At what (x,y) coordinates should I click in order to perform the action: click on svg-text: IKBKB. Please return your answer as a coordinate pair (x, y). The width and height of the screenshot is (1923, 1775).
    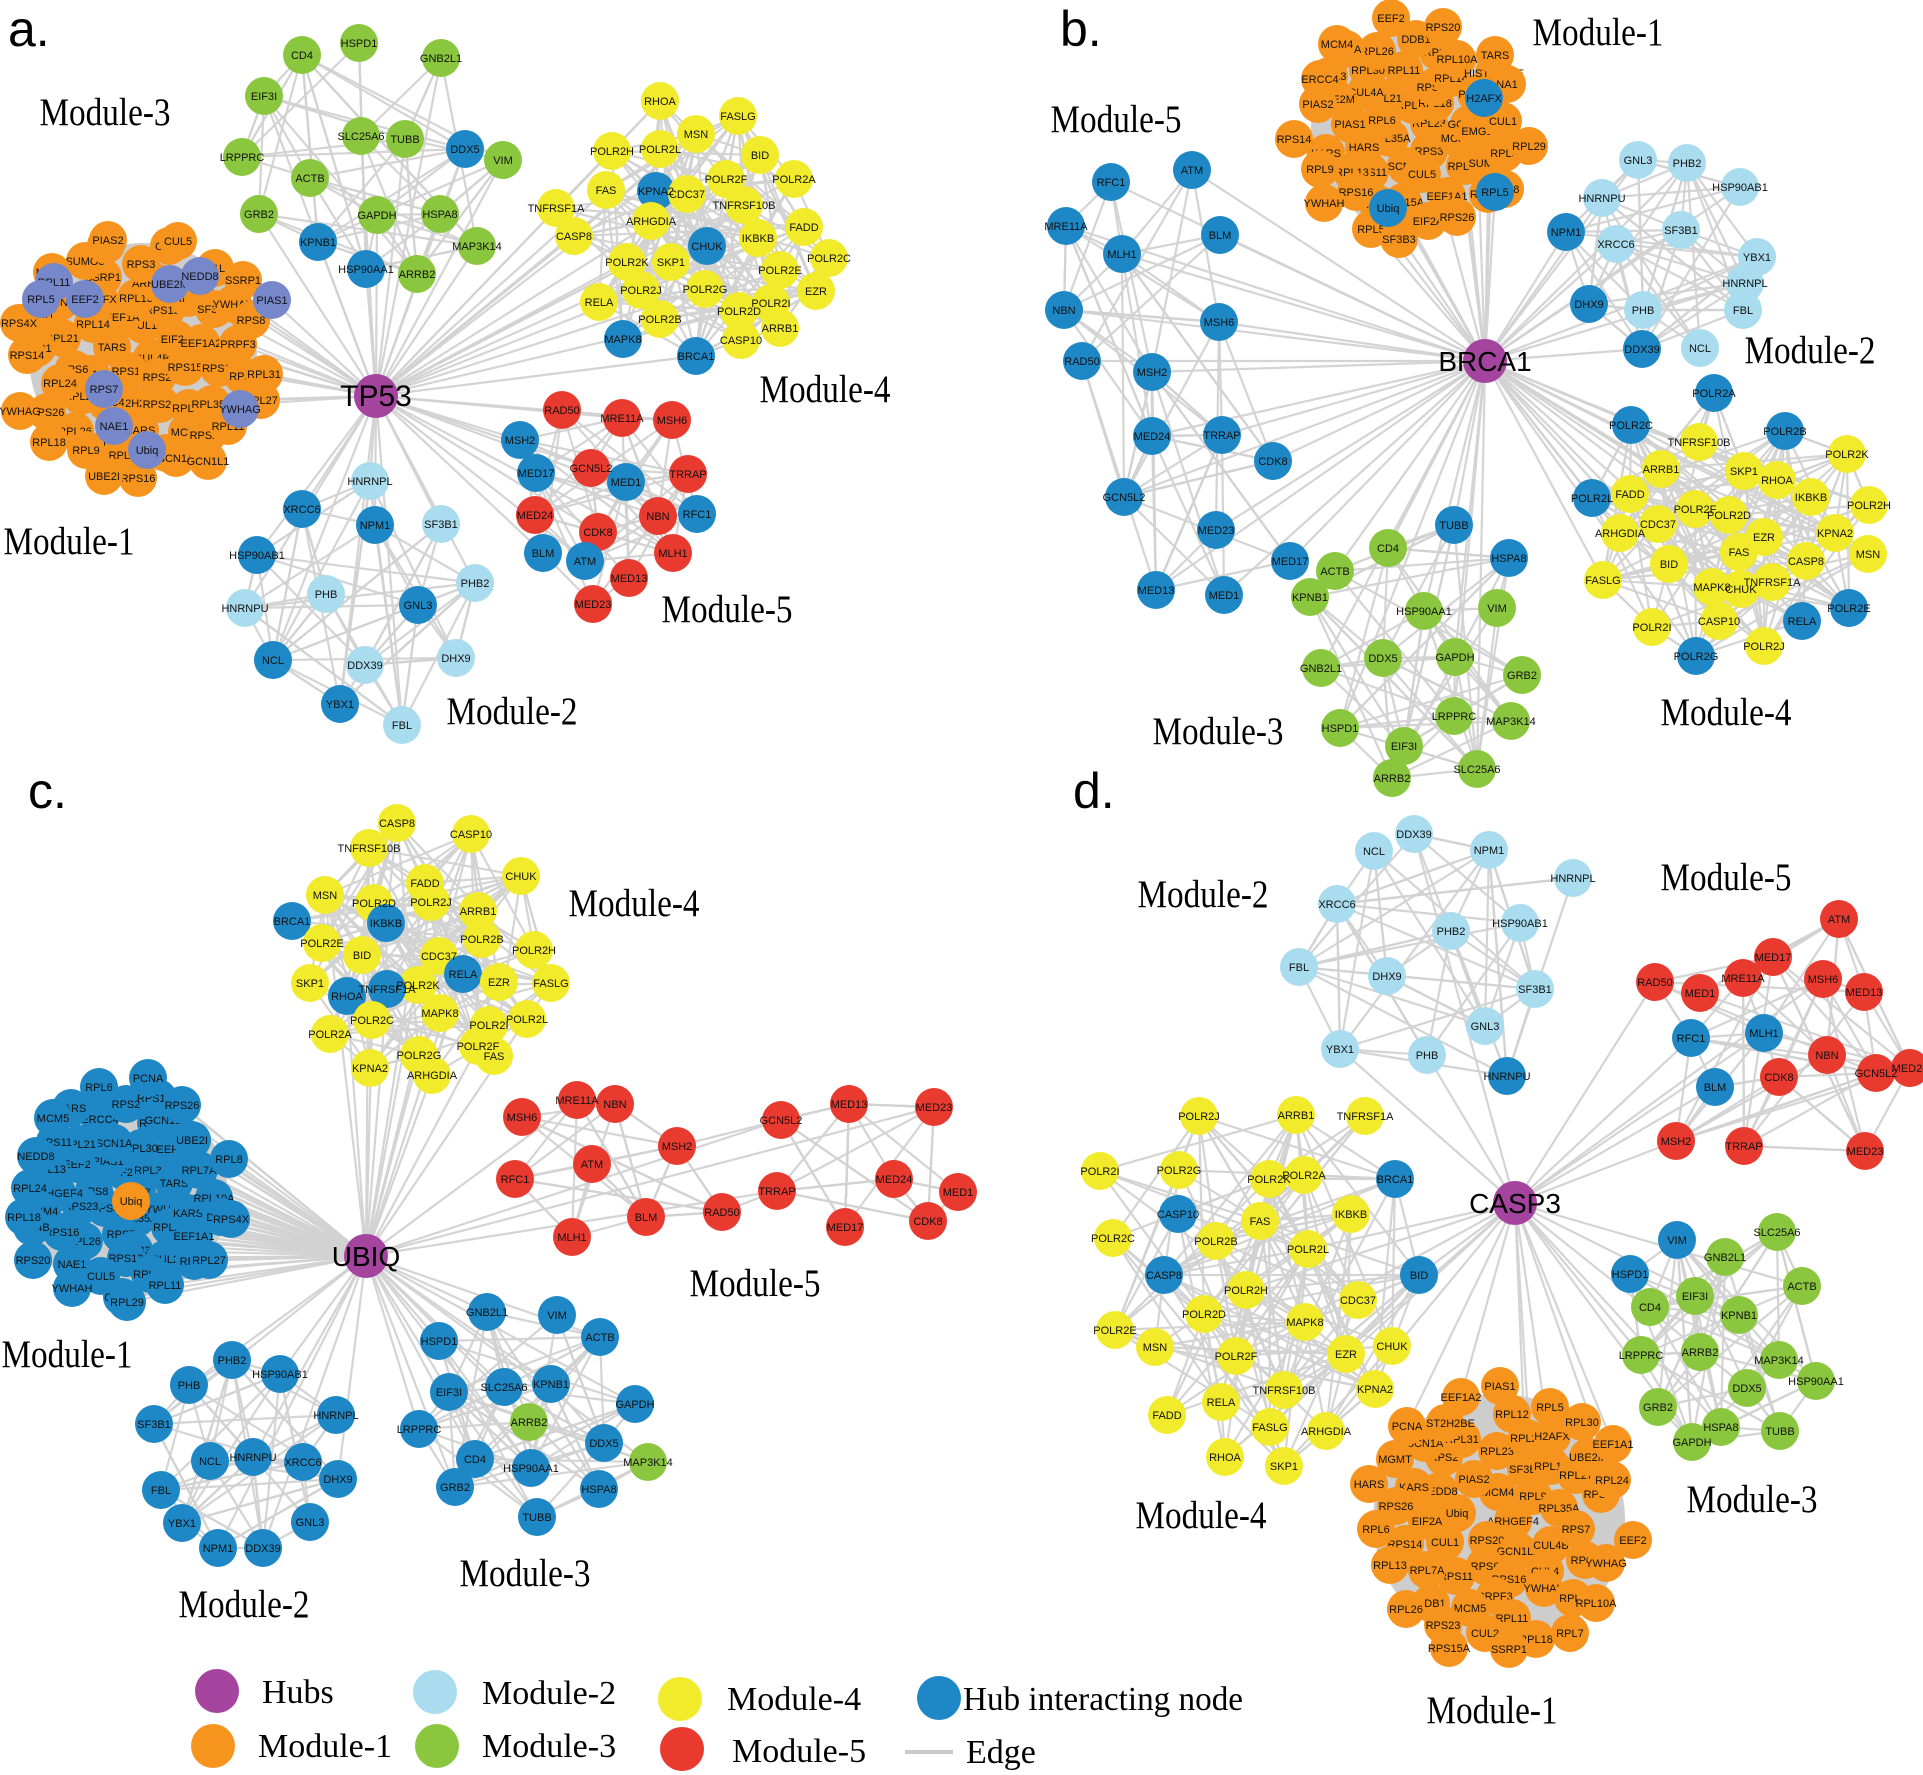
    Looking at the image, I should click on (1811, 498).